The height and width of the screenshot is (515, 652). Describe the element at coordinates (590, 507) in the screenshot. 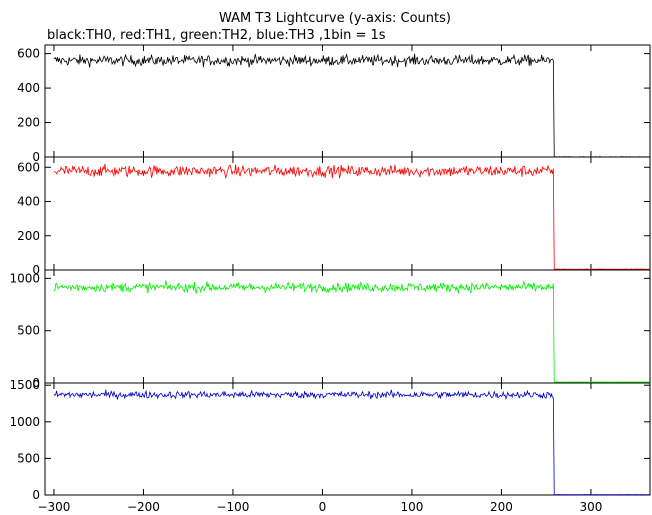

I see `x-tick-label: 300` at that location.